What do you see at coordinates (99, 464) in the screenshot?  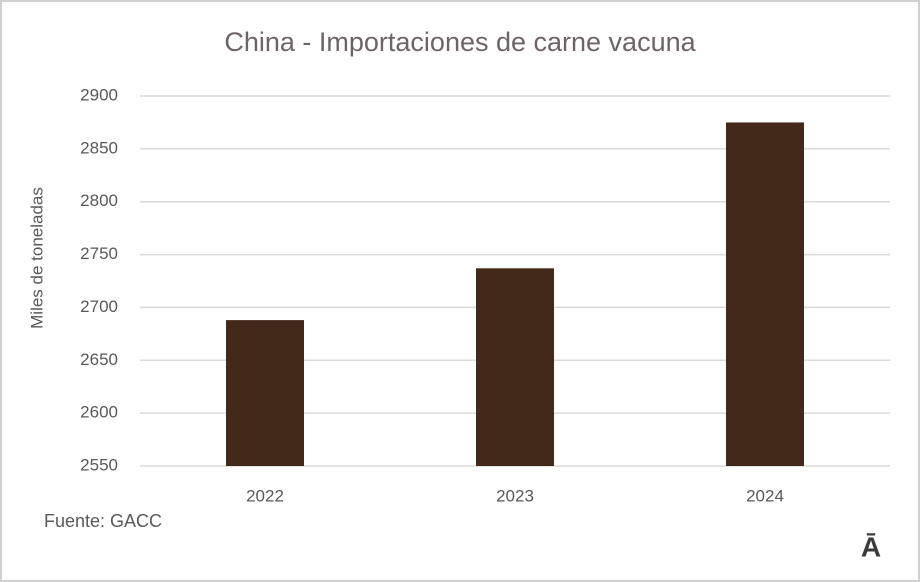 I see `y-tick-label: 2550` at bounding box center [99, 464].